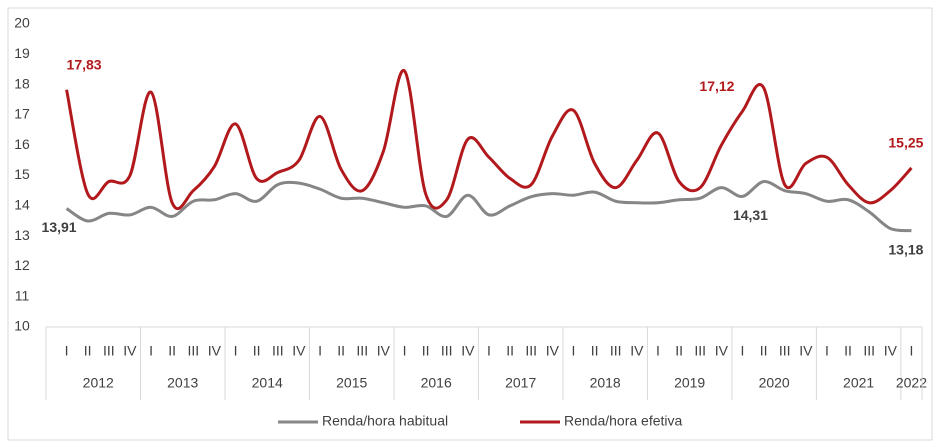 The height and width of the screenshot is (444, 937). What do you see at coordinates (22, 23) in the screenshot?
I see `y-tick-label: 20` at bounding box center [22, 23].